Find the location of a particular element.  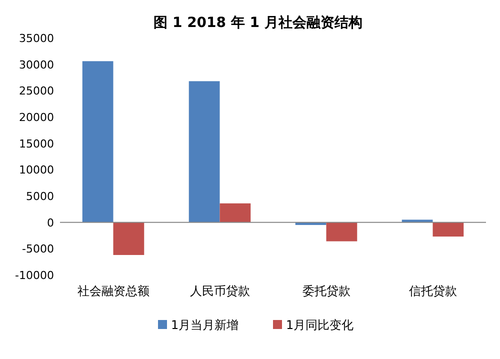

y-tick-label: 20000 is located at coordinates (36, 117).